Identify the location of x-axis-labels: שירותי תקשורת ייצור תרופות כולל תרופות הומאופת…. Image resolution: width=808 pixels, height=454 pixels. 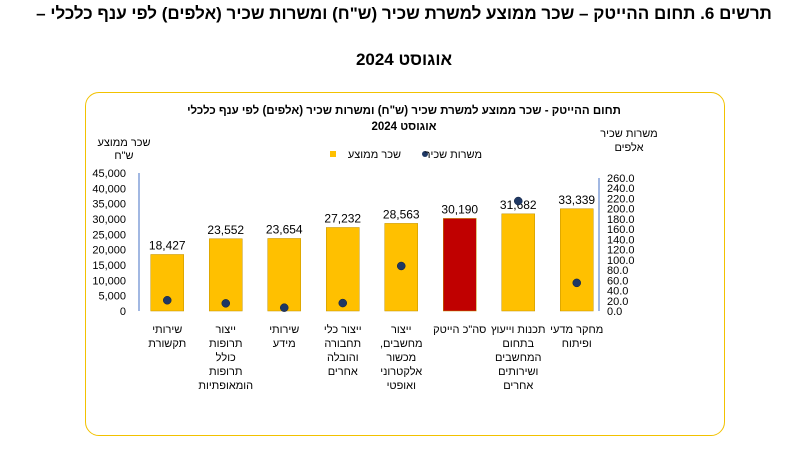
(375, 357).